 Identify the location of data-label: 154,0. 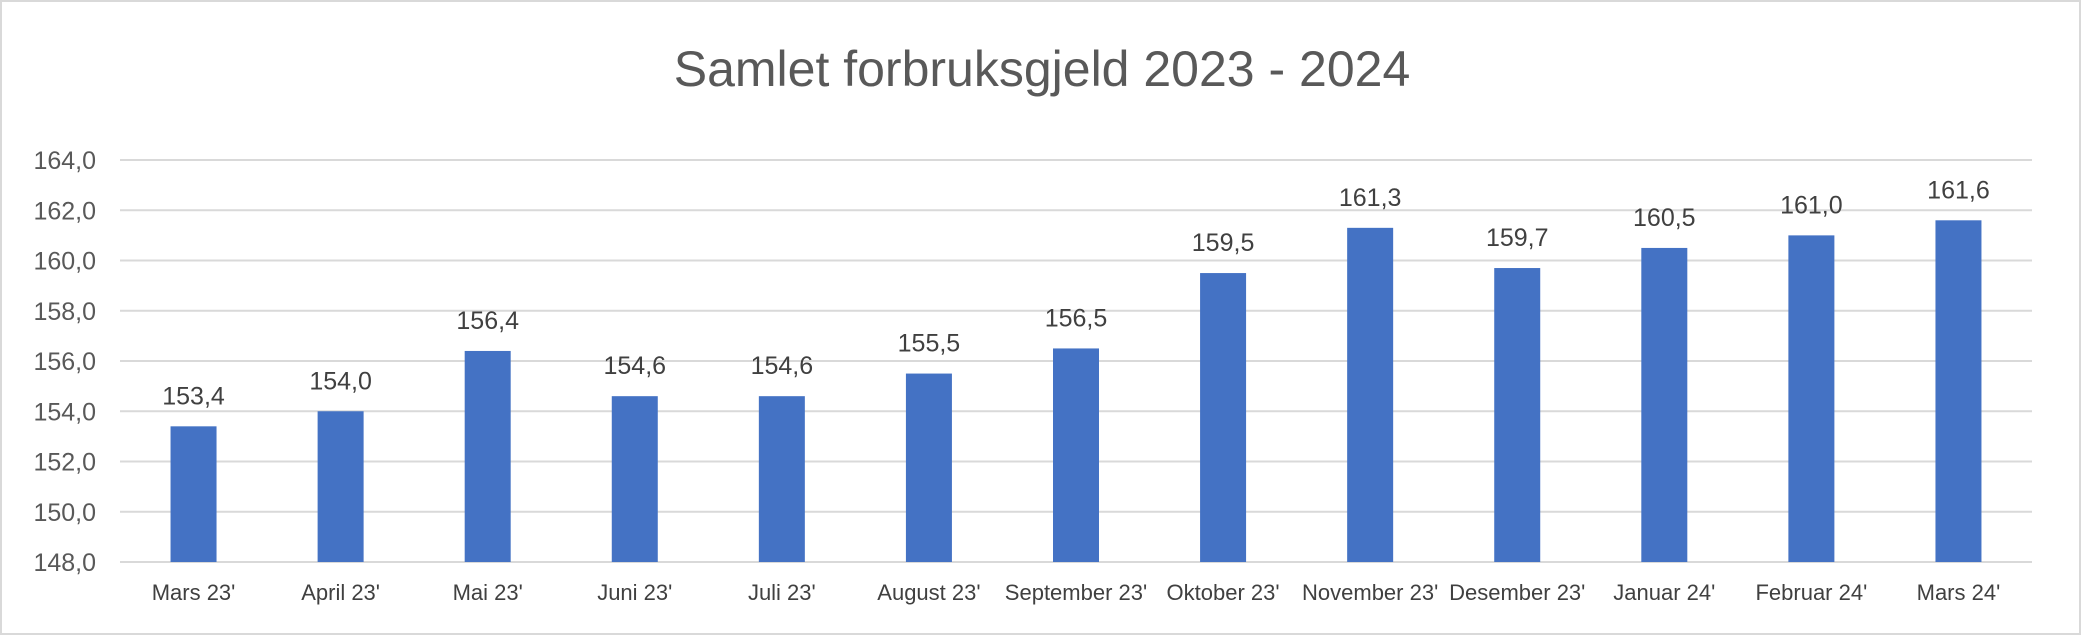
(340, 381).